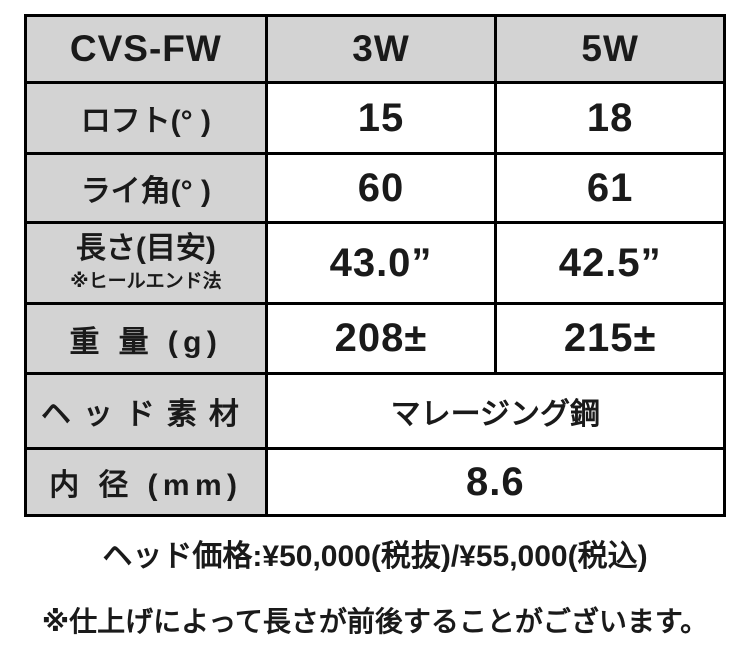  What do you see at coordinates (495, 411) in the screenshot?
I see `head-material-value: マレージング鋼` at bounding box center [495, 411].